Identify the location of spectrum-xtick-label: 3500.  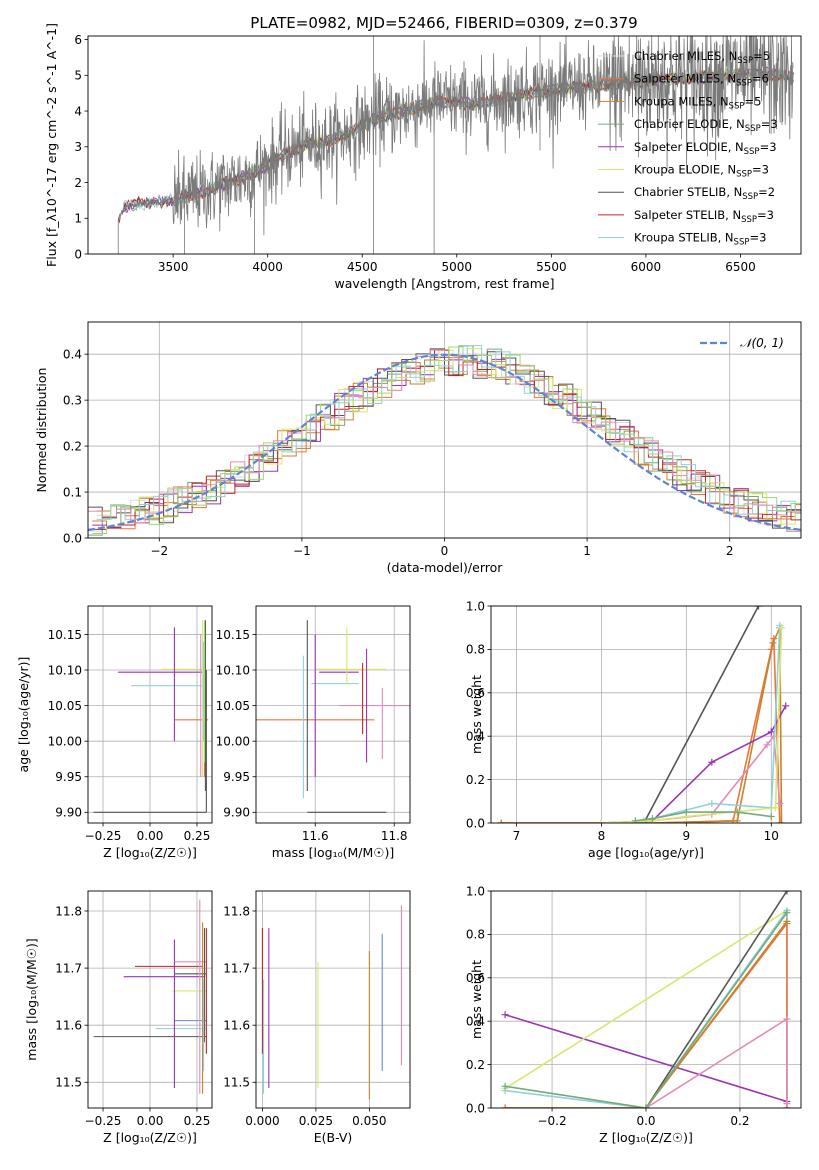
(173, 267).